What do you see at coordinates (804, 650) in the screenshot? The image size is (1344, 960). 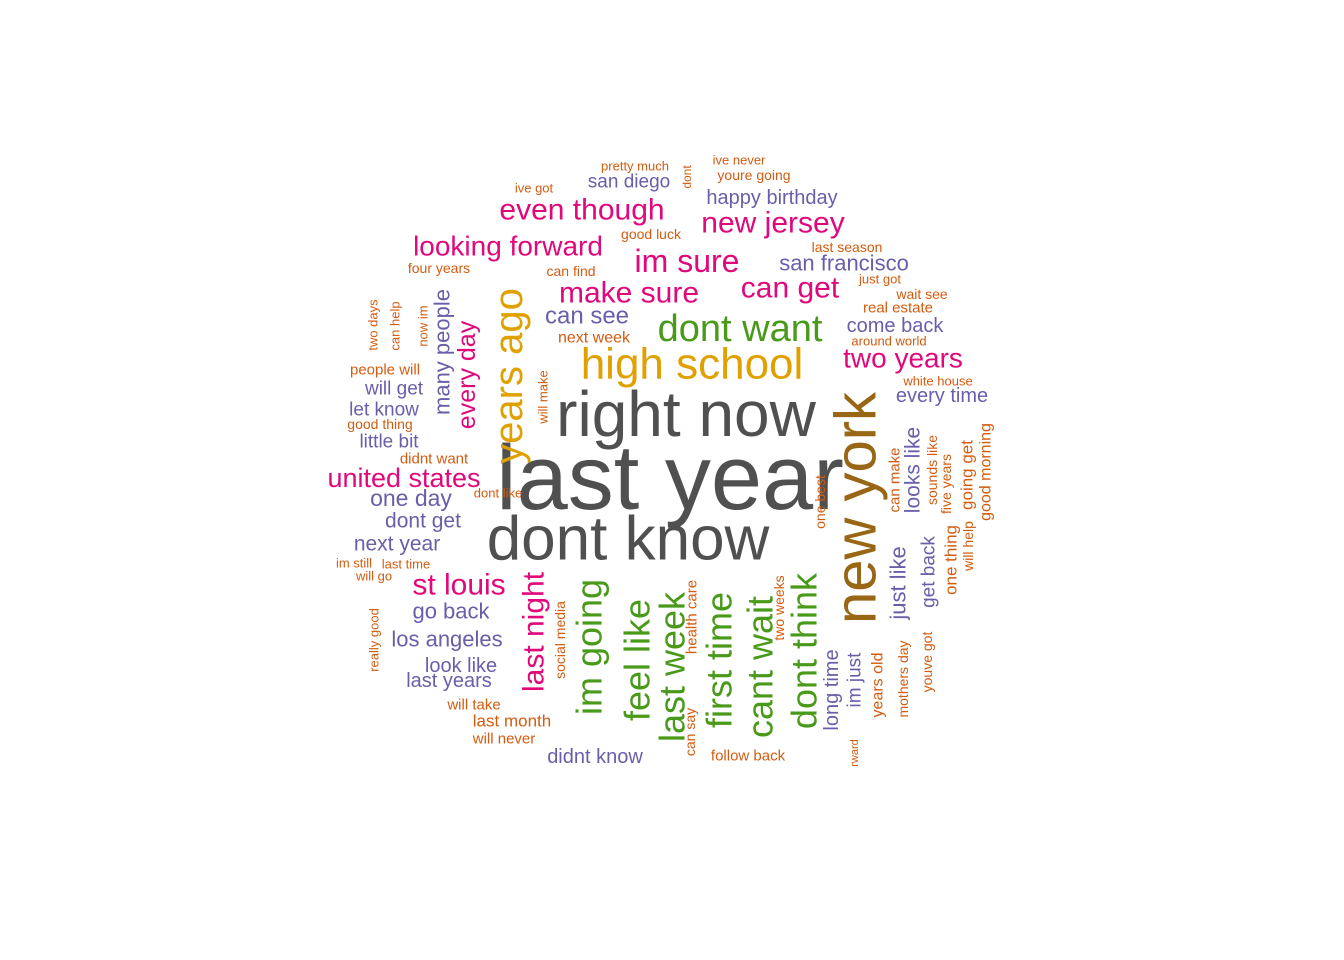 I see `word-dont-think: dont think` at bounding box center [804, 650].